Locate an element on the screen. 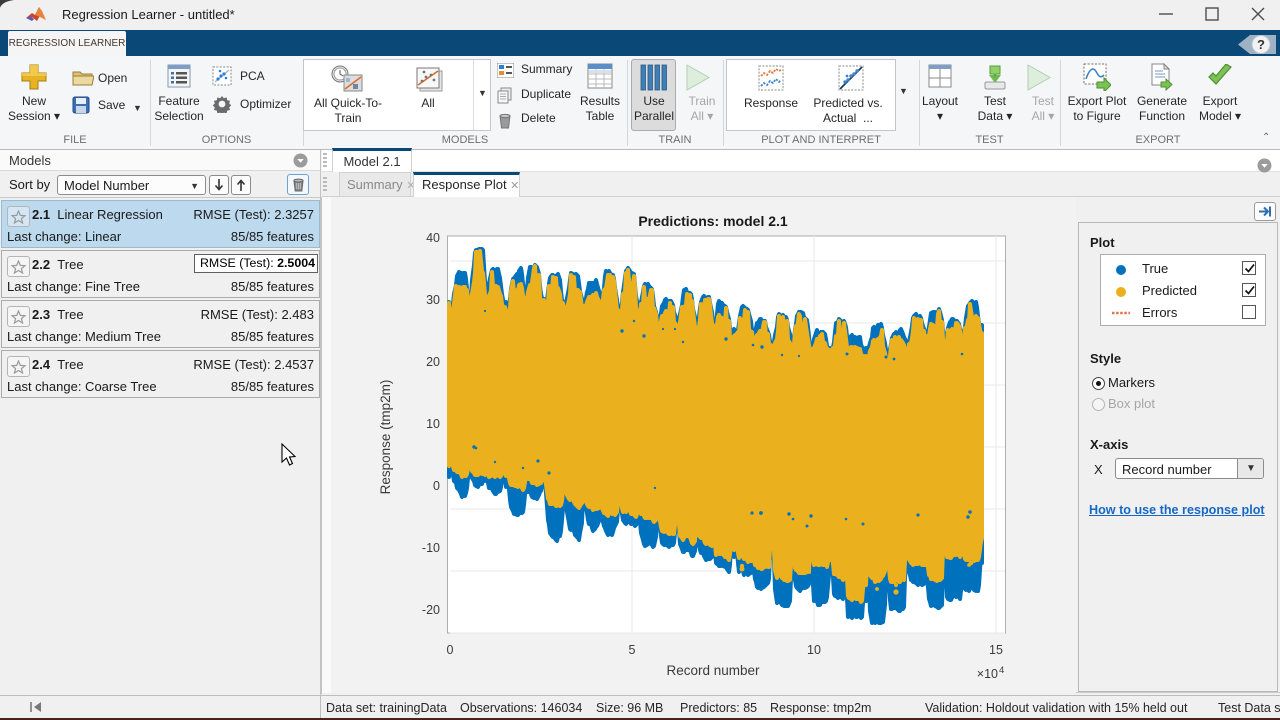 This screenshot has width=1280, height=720. svg-text: -20 is located at coordinates (431, 610).